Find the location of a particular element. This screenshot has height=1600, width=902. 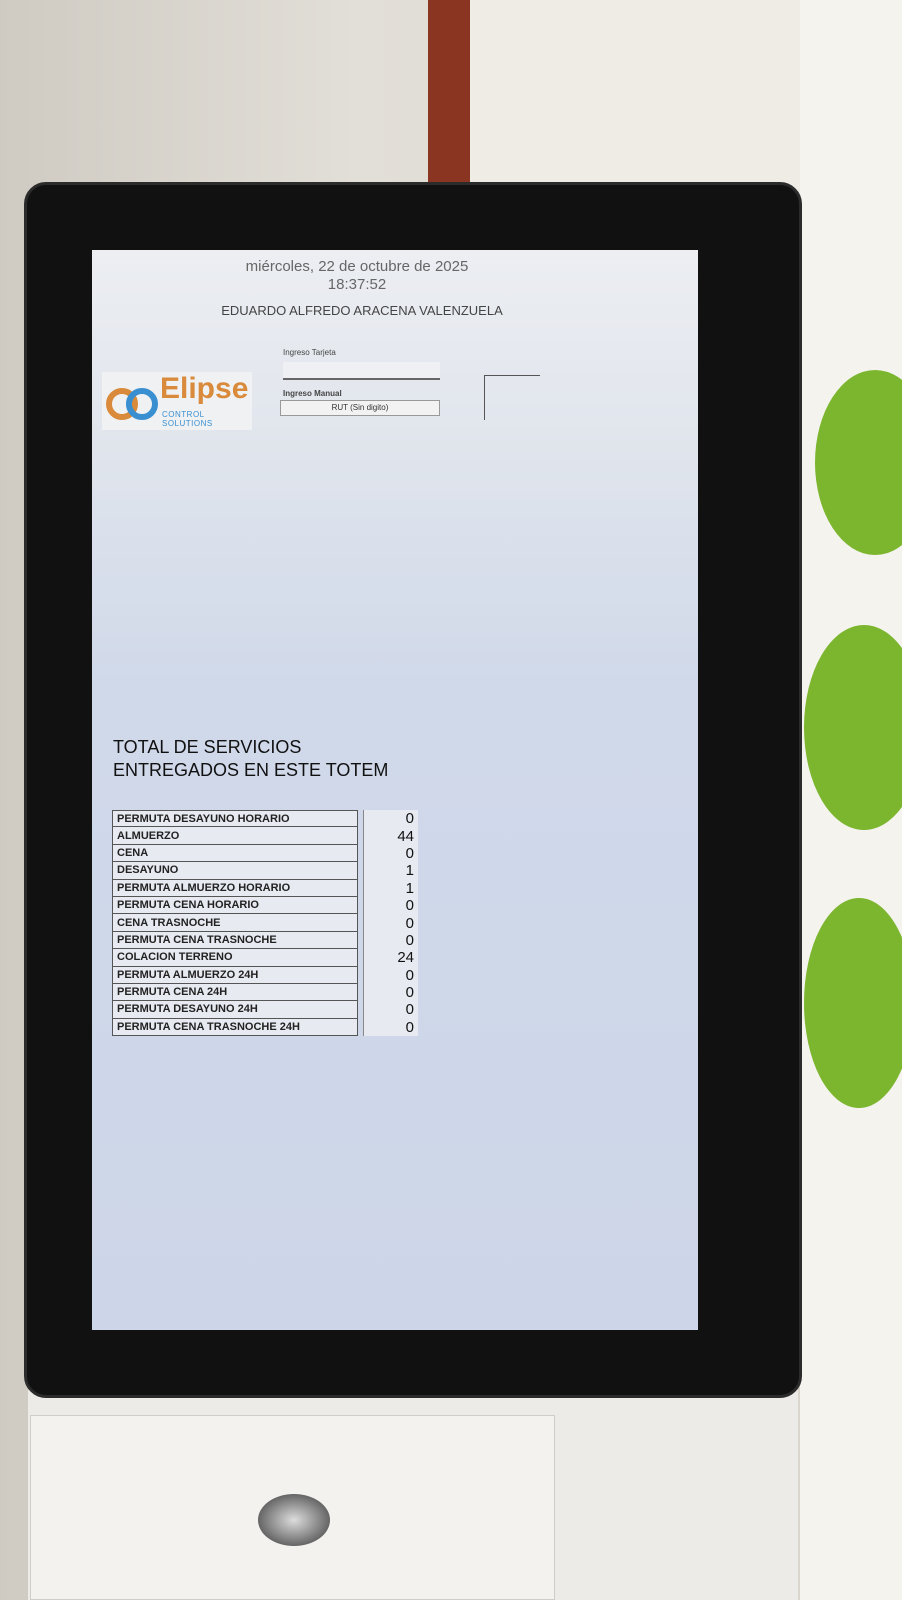

summary-title-line2: ENTREGADOS EN ESTE TOTEM is located at coordinates (251, 770).